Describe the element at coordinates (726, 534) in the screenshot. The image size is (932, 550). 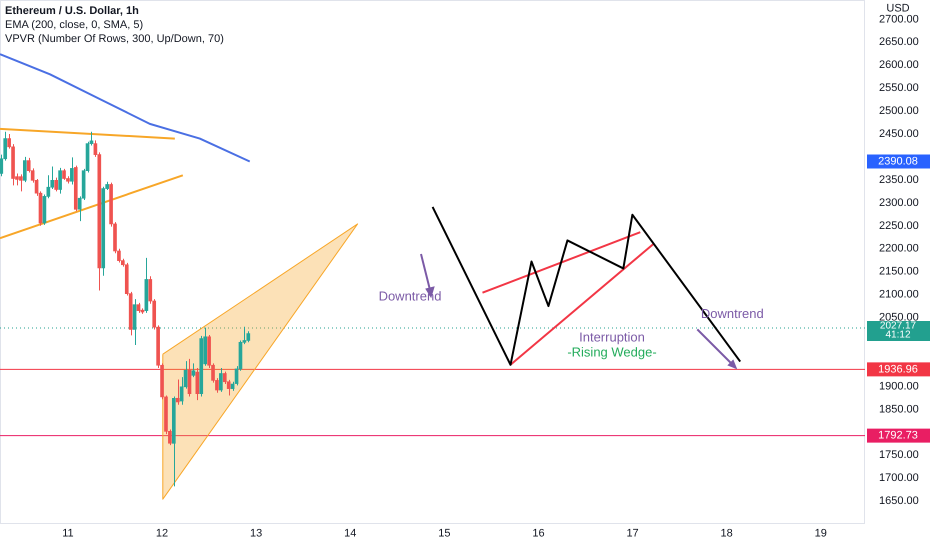
I see `x-tick-label: 18` at that location.